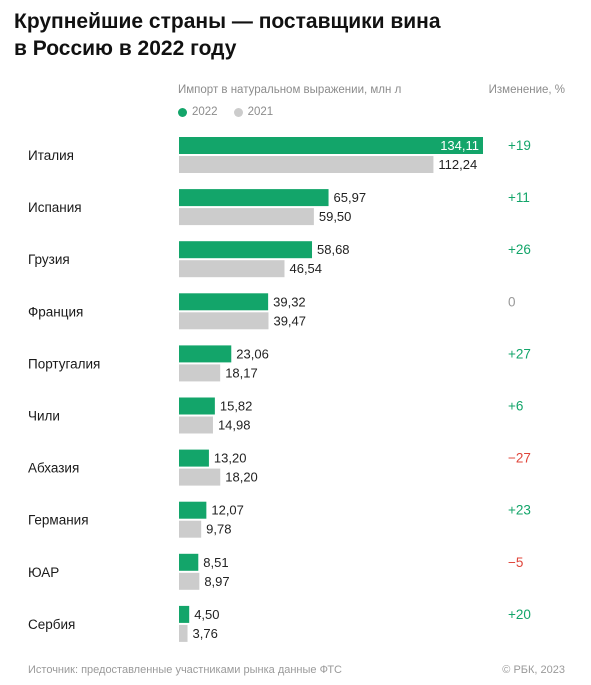 The height and width of the screenshot is (685, 591). I want to click on value-label-2022: 8,51, so click(215, 562).